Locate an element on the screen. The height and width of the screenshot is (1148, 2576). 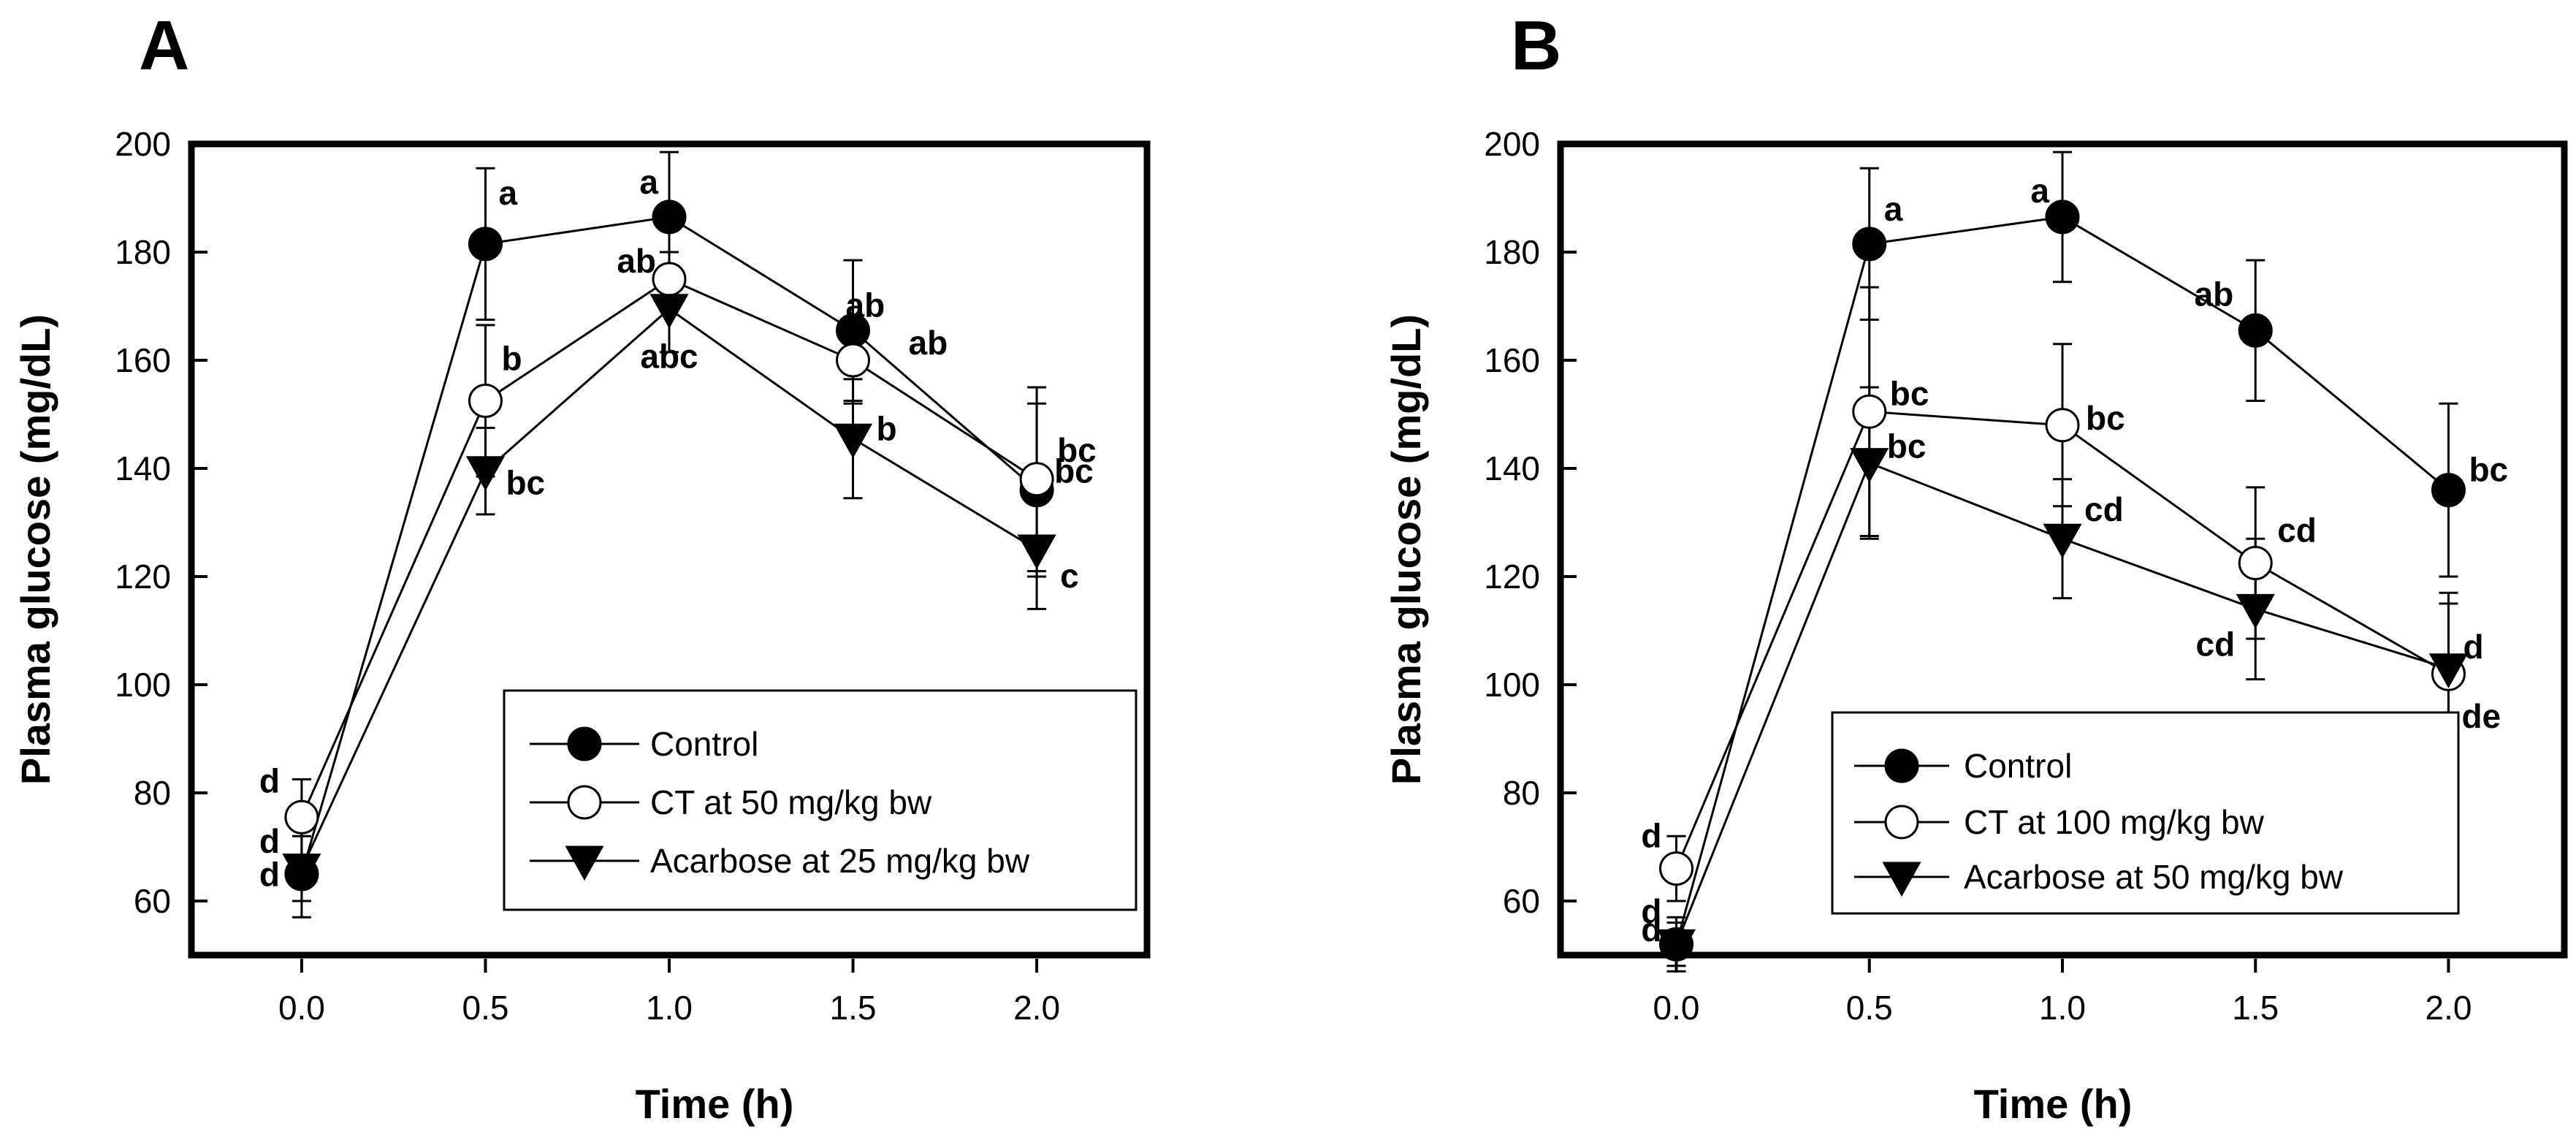
panel-a-x-tick-label: 0.5 is located at coordinates (485, 1008).